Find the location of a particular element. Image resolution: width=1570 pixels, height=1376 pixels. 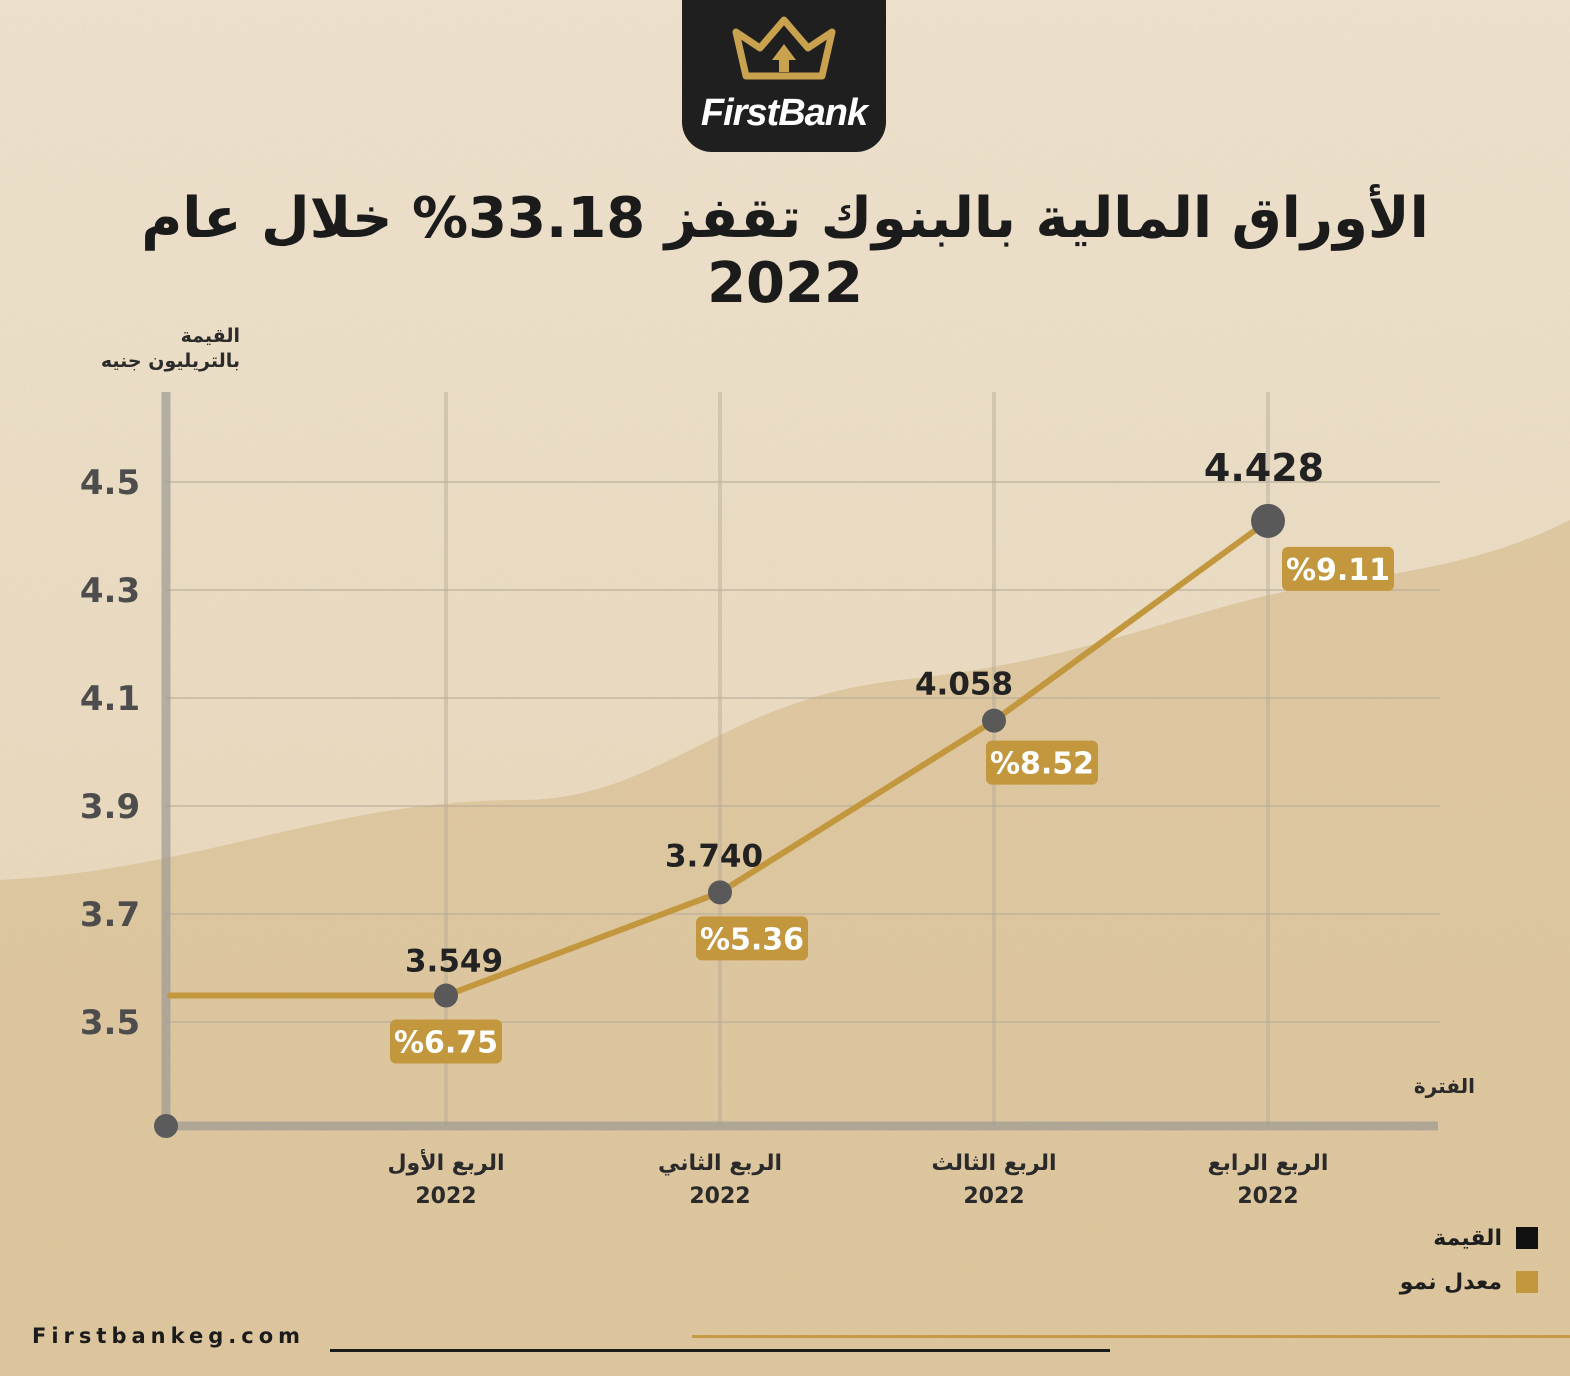

growth-label-0: %6.75 is located at coordinates (446, 1043).